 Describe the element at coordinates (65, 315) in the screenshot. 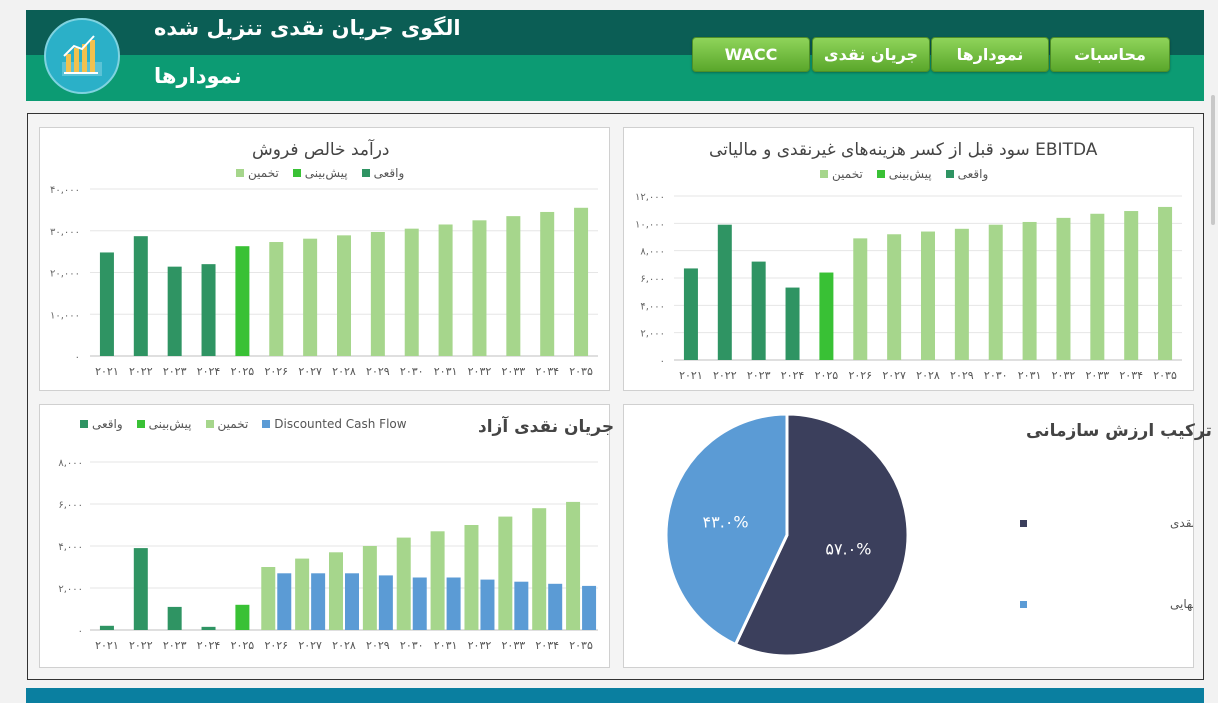

I see `y-tick-label: ۱۰,۰۰۰` at that location.